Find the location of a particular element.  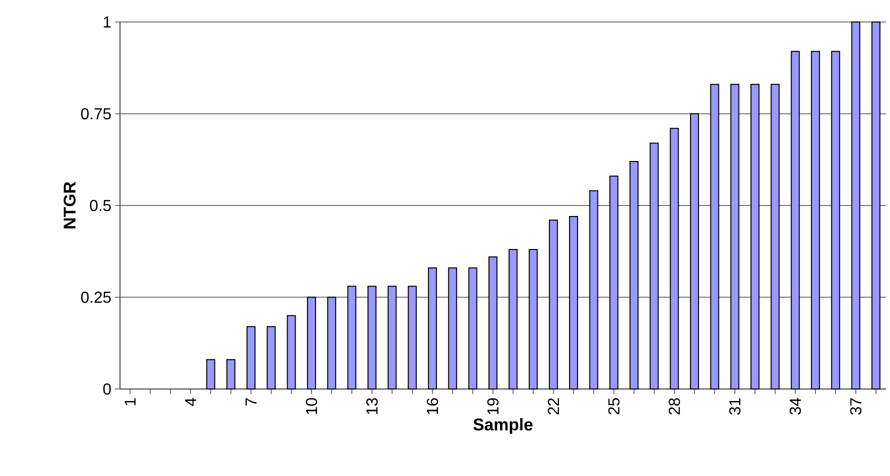

y-tick-label: 1 is located at coordinates (107, 22).